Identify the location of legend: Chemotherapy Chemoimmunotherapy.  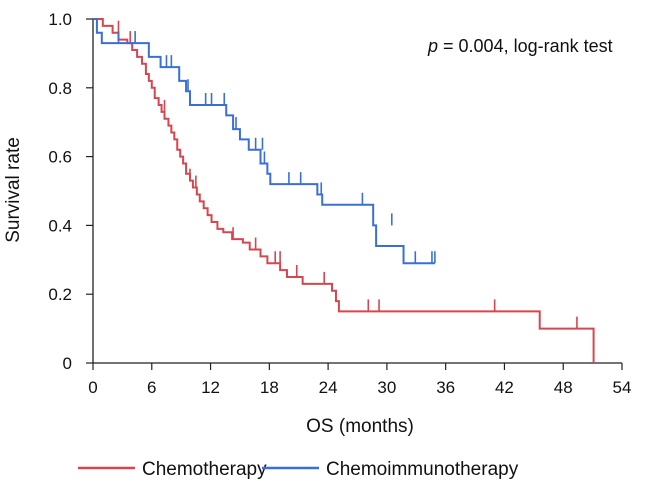
(298, 469).